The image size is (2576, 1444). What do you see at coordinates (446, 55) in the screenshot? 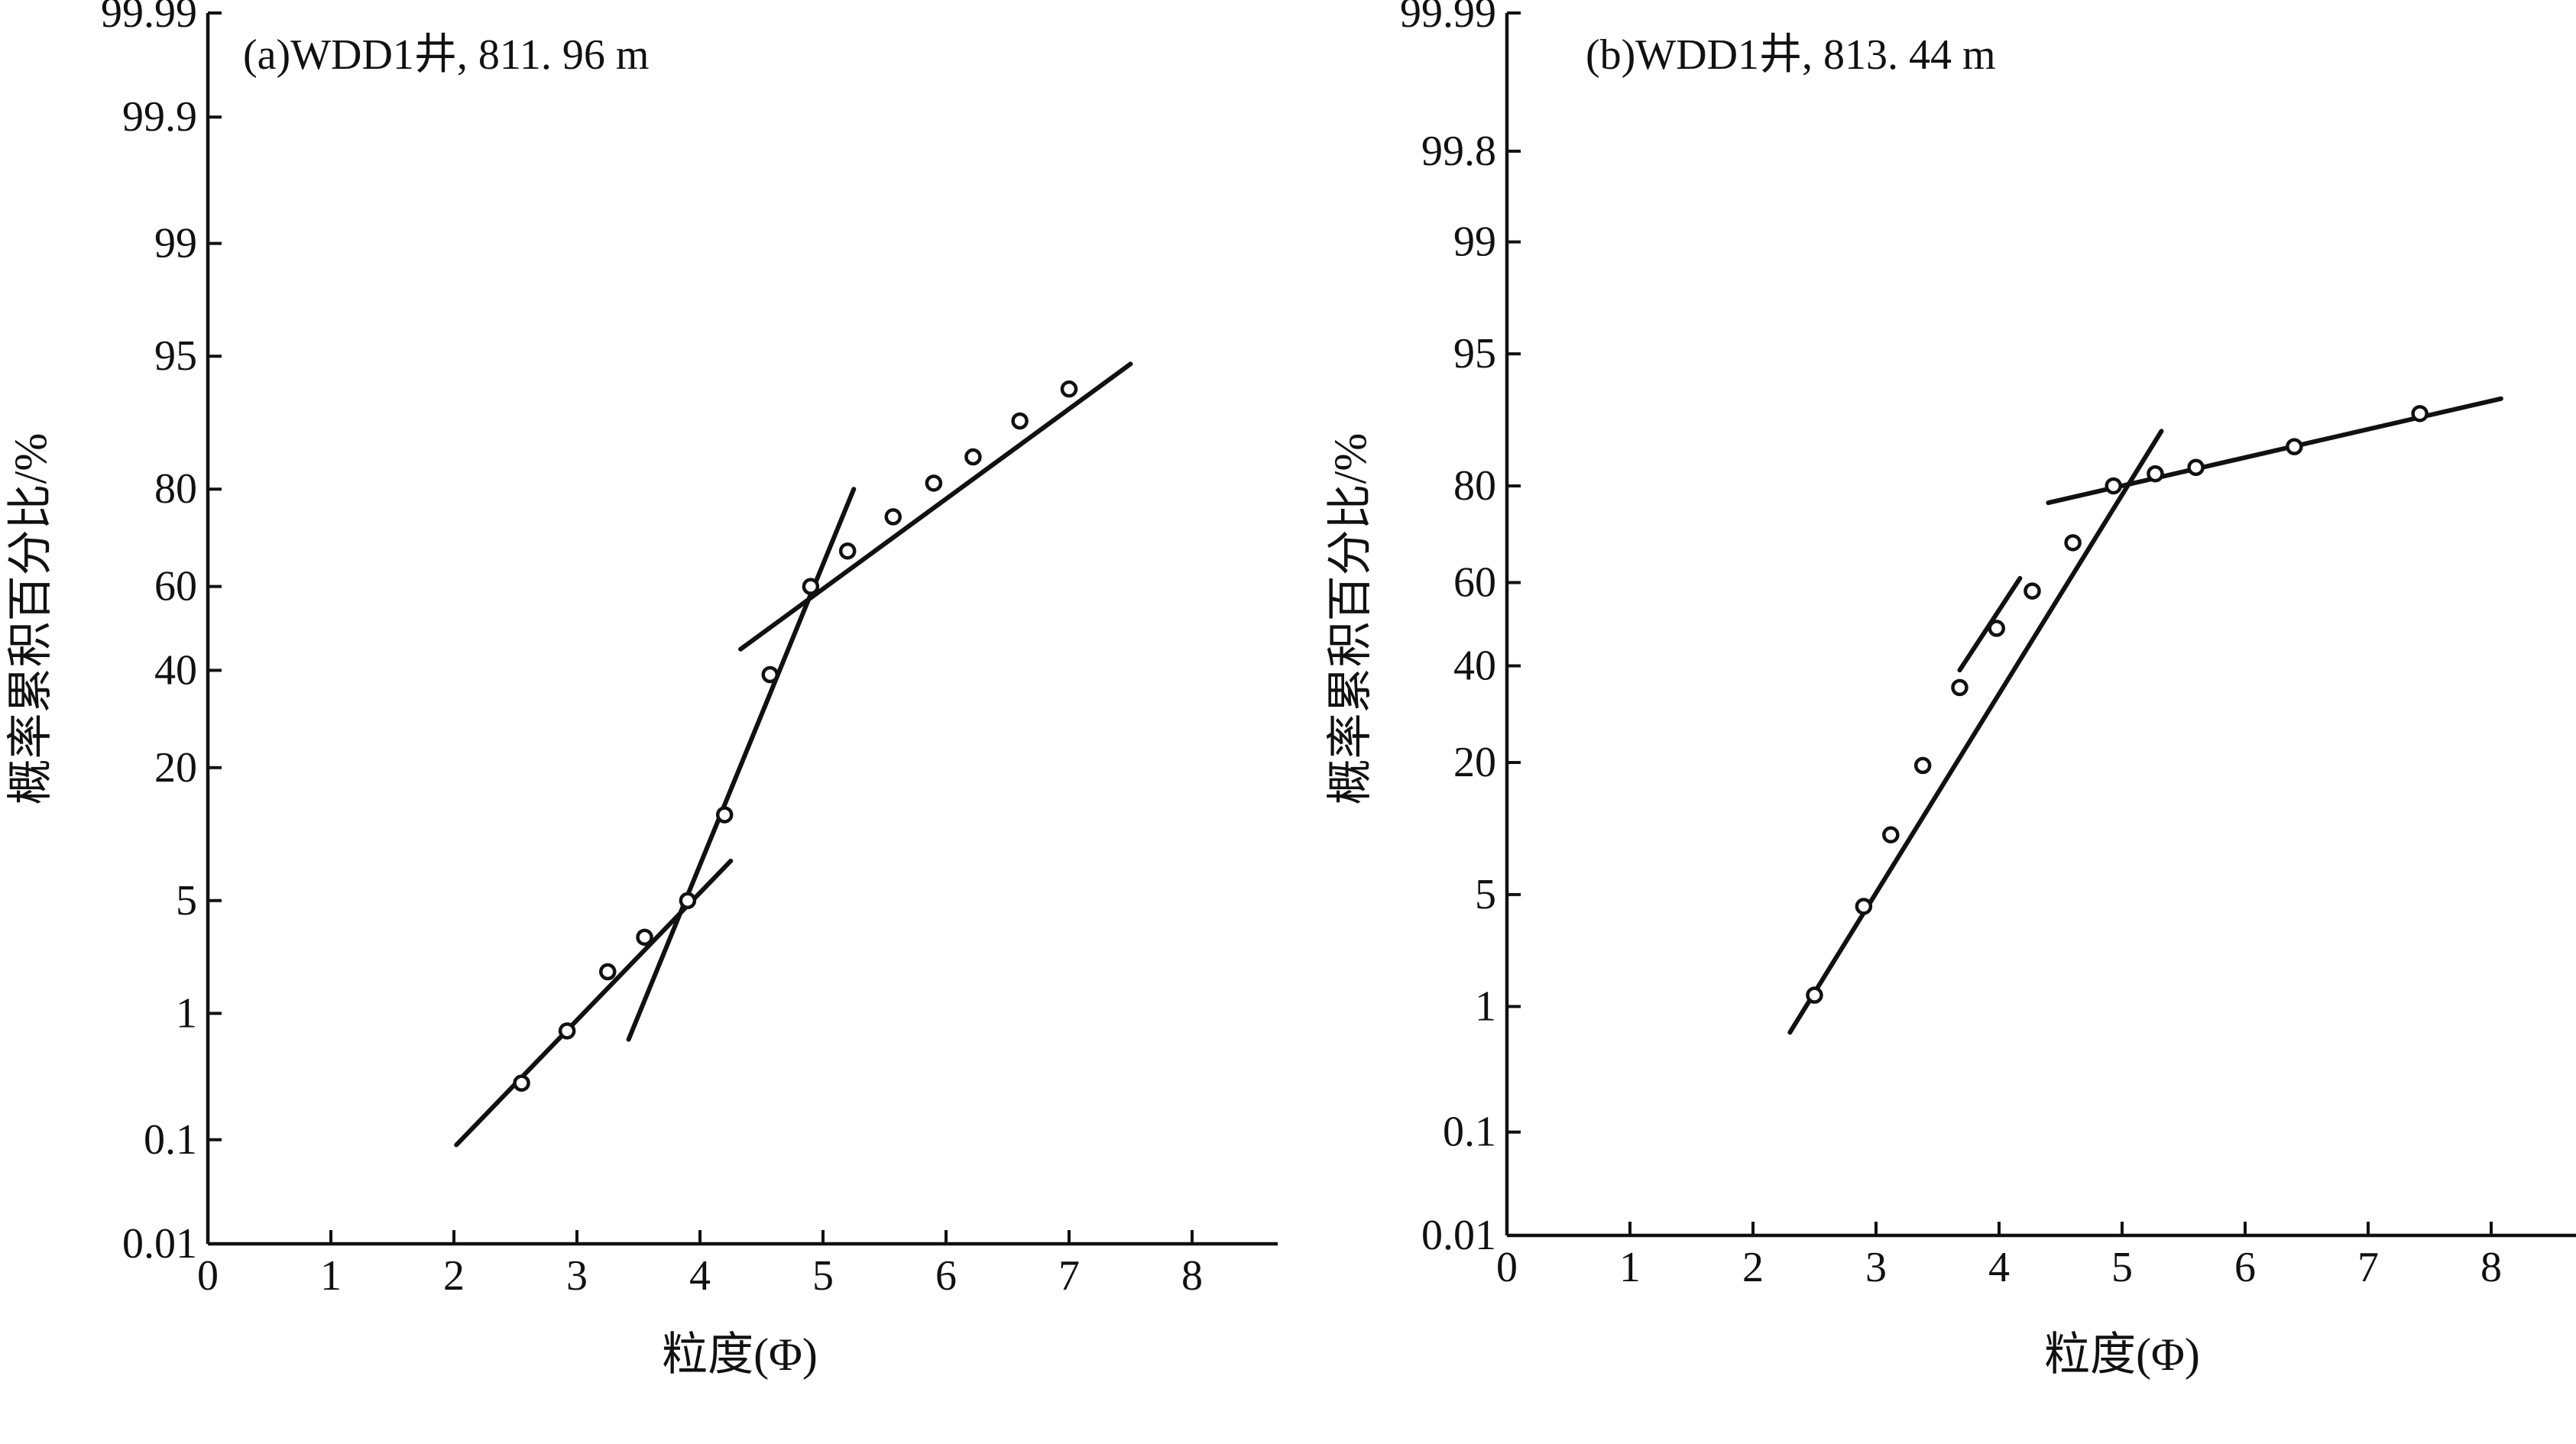
I see `panel-a-title: (a)WDD1井, 811. 96 m` at bounding box center [446, 55].